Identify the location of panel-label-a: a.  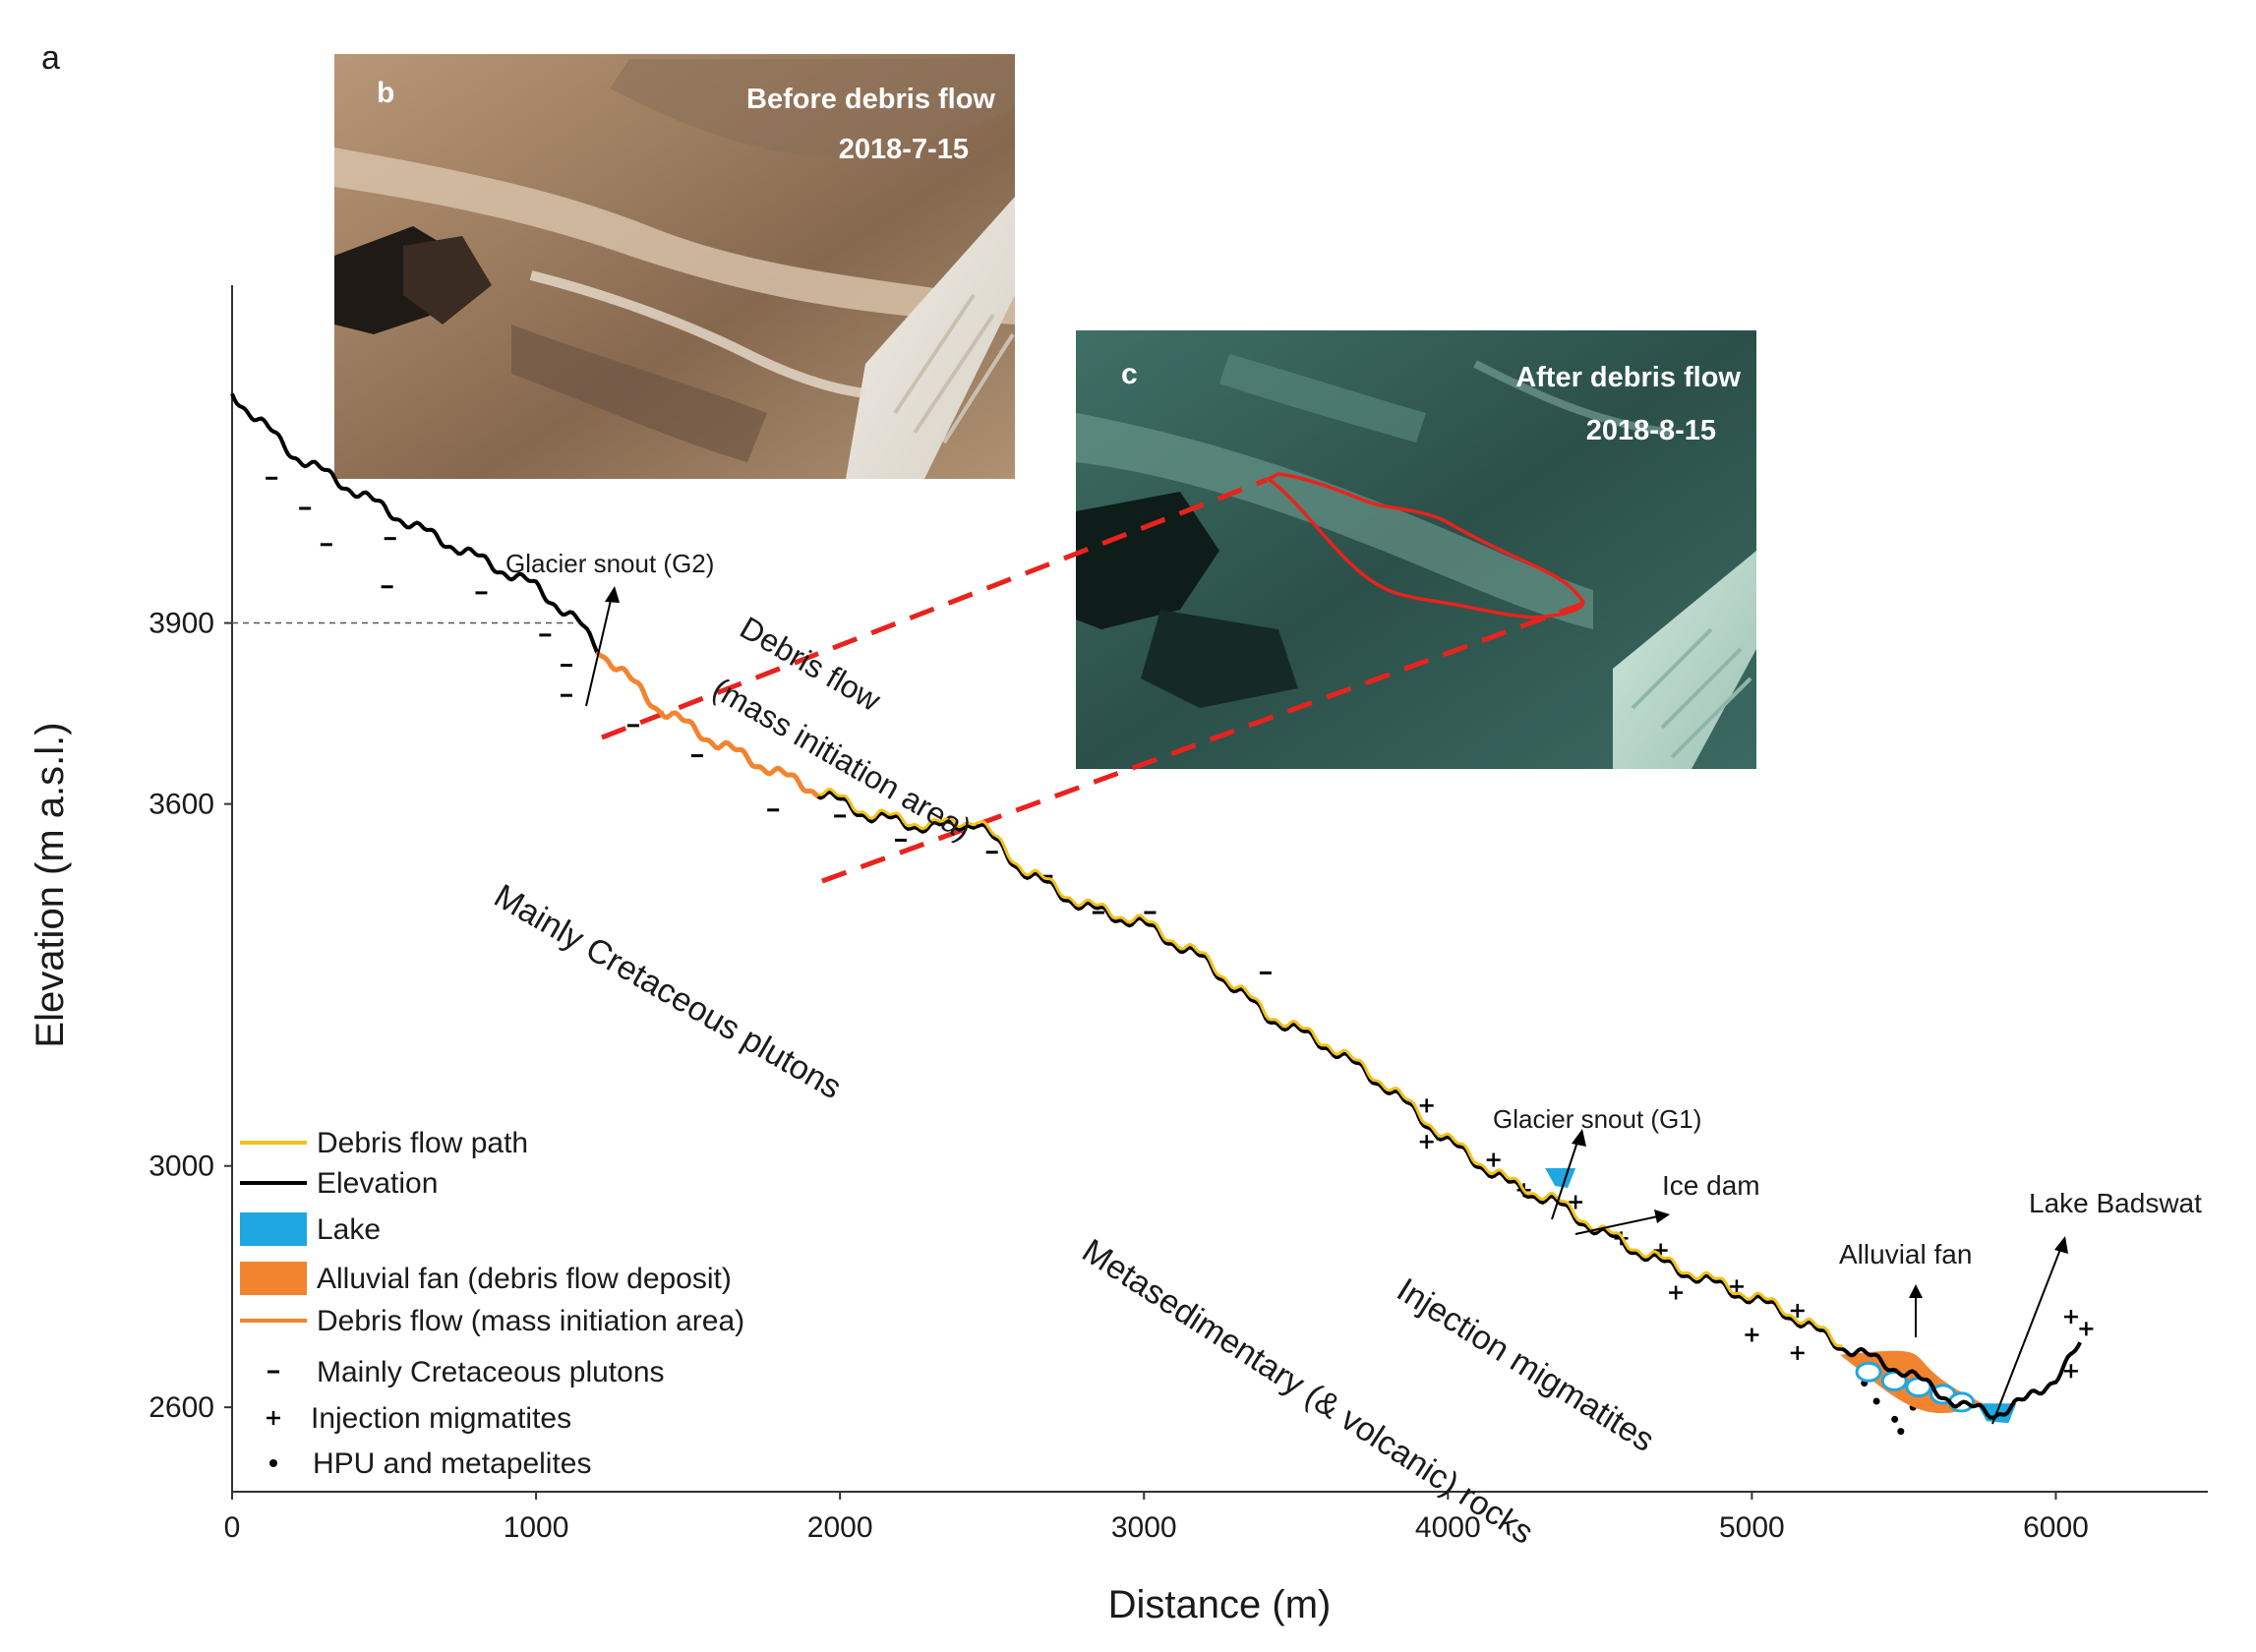
(50, 58).